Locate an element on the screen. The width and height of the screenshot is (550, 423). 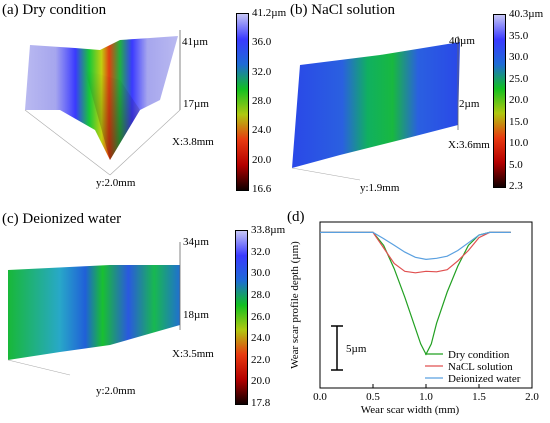
legend-label: Dry condition is located at coordinates (479, 355).